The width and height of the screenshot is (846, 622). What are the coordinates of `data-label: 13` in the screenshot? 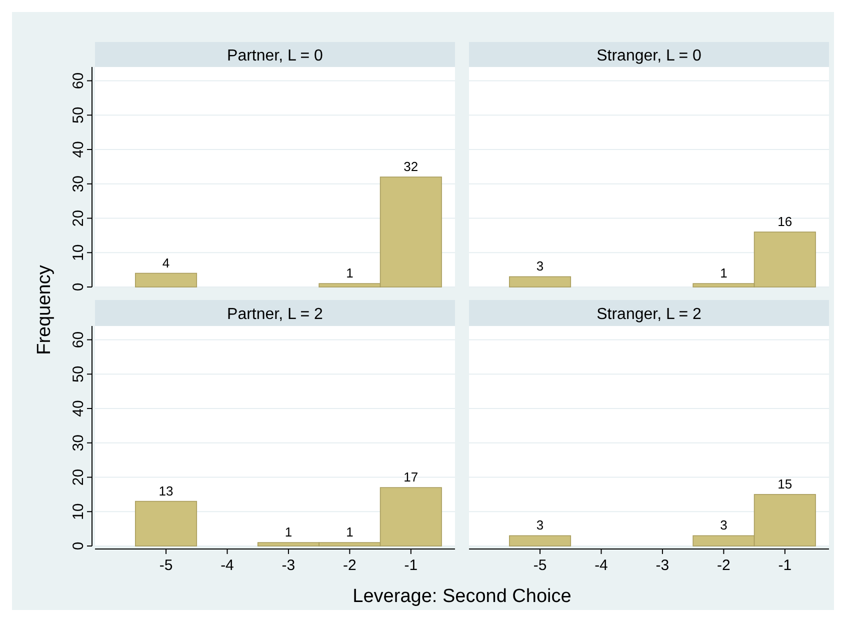 It's located at (166, 490).